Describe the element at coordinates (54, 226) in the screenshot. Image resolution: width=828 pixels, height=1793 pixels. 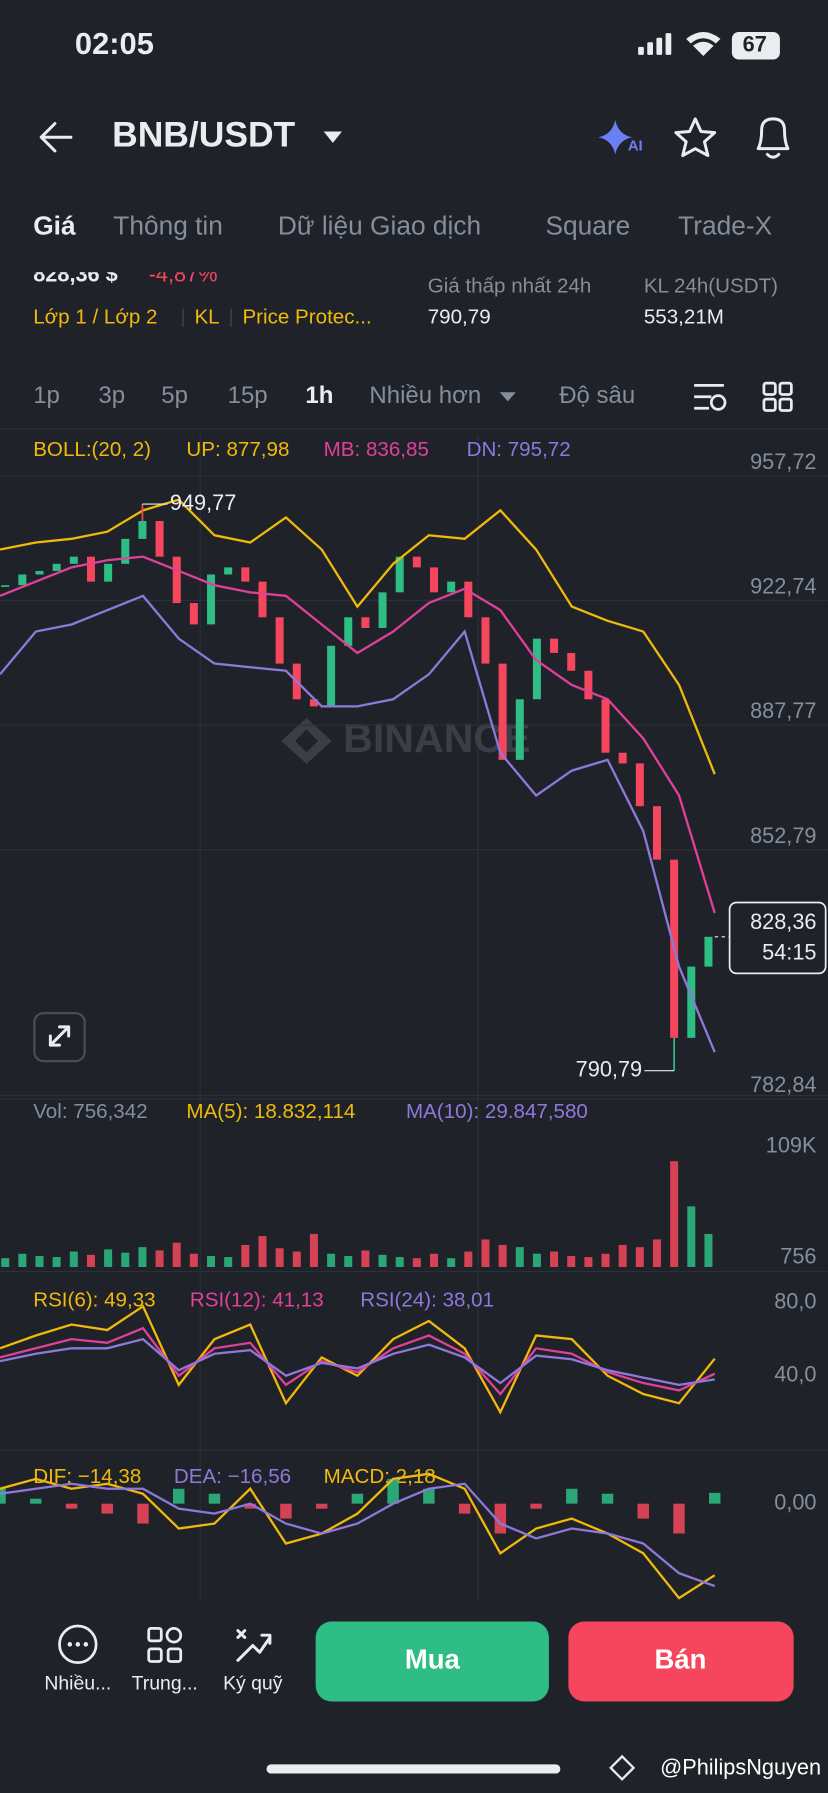
I see `tab: Giá` at that location.